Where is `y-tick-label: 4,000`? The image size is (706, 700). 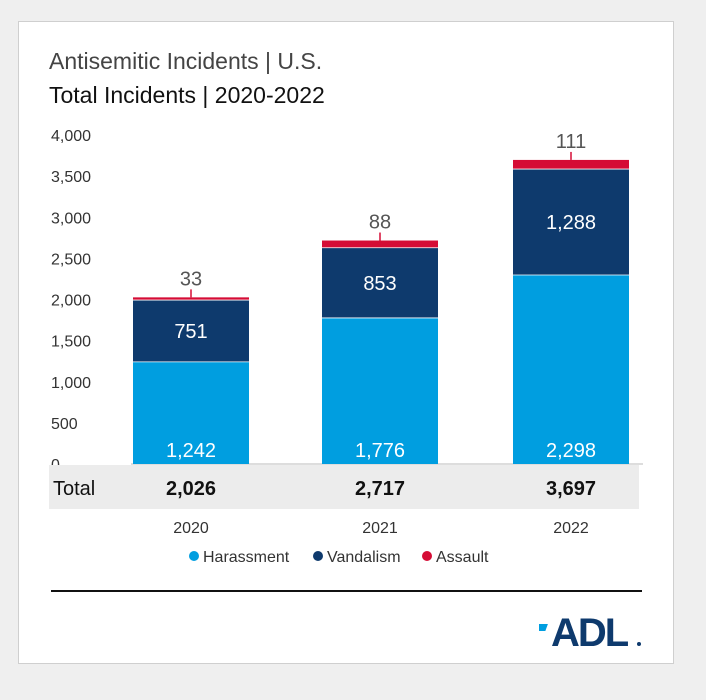 y-tick-label: 4,000 is located at coordinates (71, 136).